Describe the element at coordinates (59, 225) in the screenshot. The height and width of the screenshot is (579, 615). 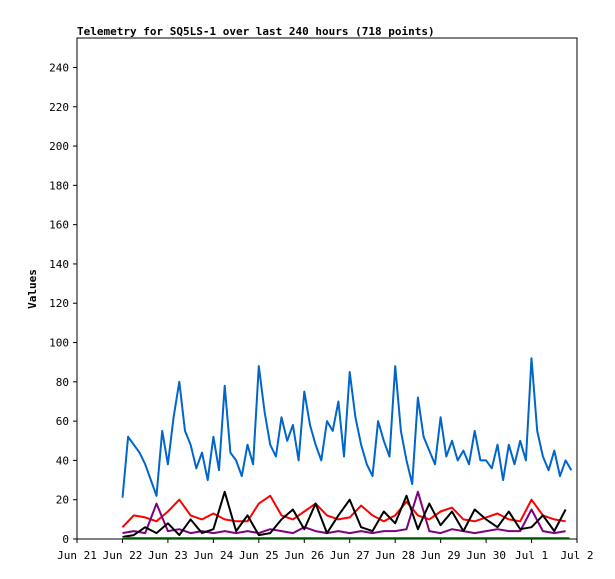
I see `y-tick-label: 160` at that location.